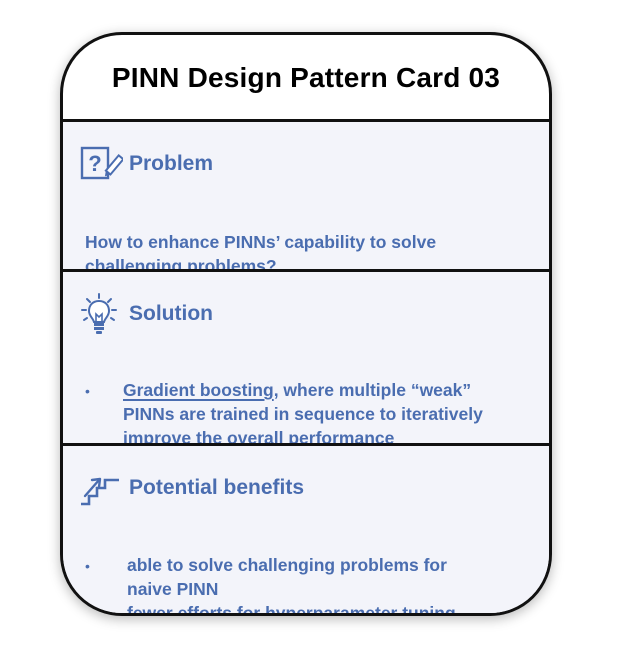  I want to click on problem-heading-row: ? Problem, so click(146, 164).